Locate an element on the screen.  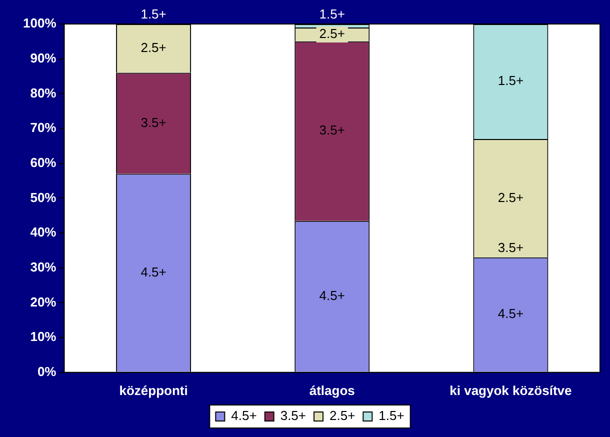
legend-label: 2.5+ is located at coordinates (343, 416).